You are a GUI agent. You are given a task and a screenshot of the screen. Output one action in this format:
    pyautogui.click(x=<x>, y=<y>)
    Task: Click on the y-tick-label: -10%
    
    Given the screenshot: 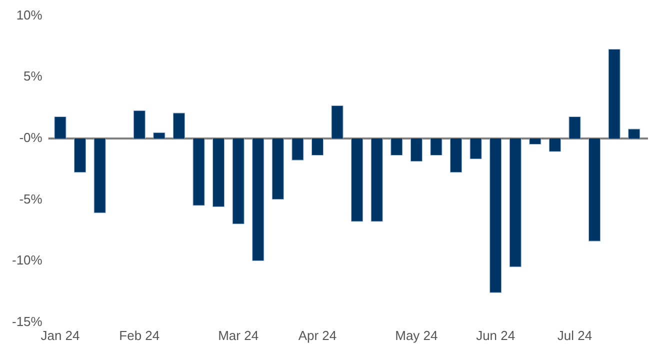 What is the action you would take?
    pyautogui.click(x=27, y=260)
    